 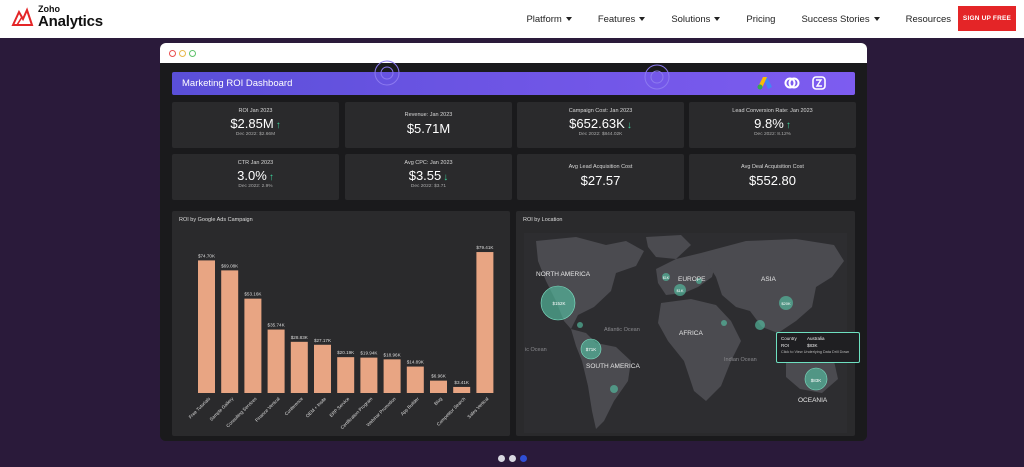 What do you see at coordinates (815, 352) in the screenshot?
I see `tooltip-hint: Click to View Underlying Data Drill Down` at bounding box center [815, 352].